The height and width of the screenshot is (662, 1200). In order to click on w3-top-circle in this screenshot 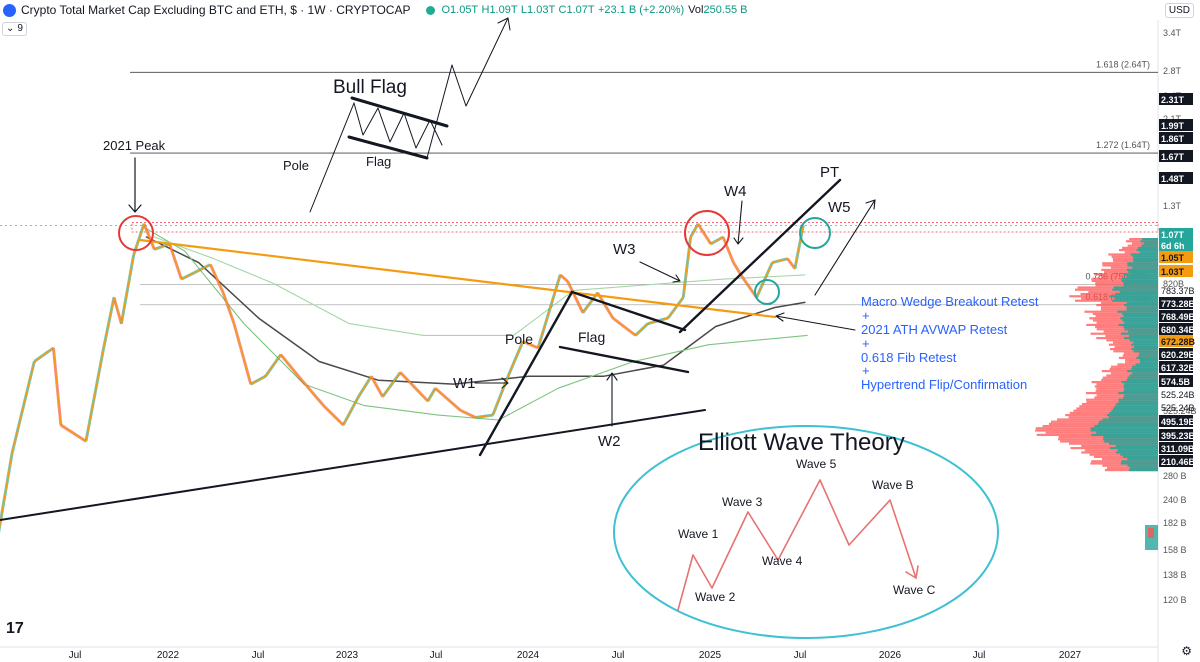, I will do `click(707, 233)`.